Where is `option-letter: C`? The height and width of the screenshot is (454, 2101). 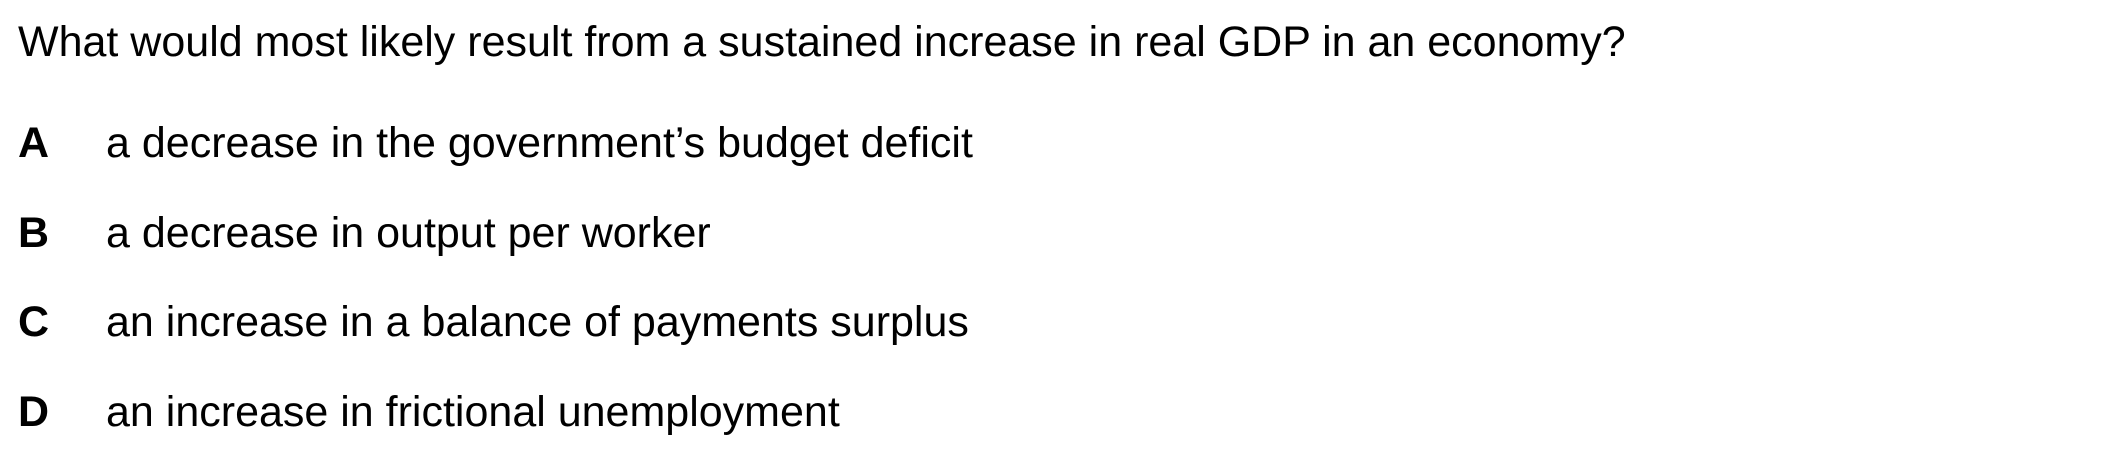
option-letter: C is located at coordinates (34, 321).